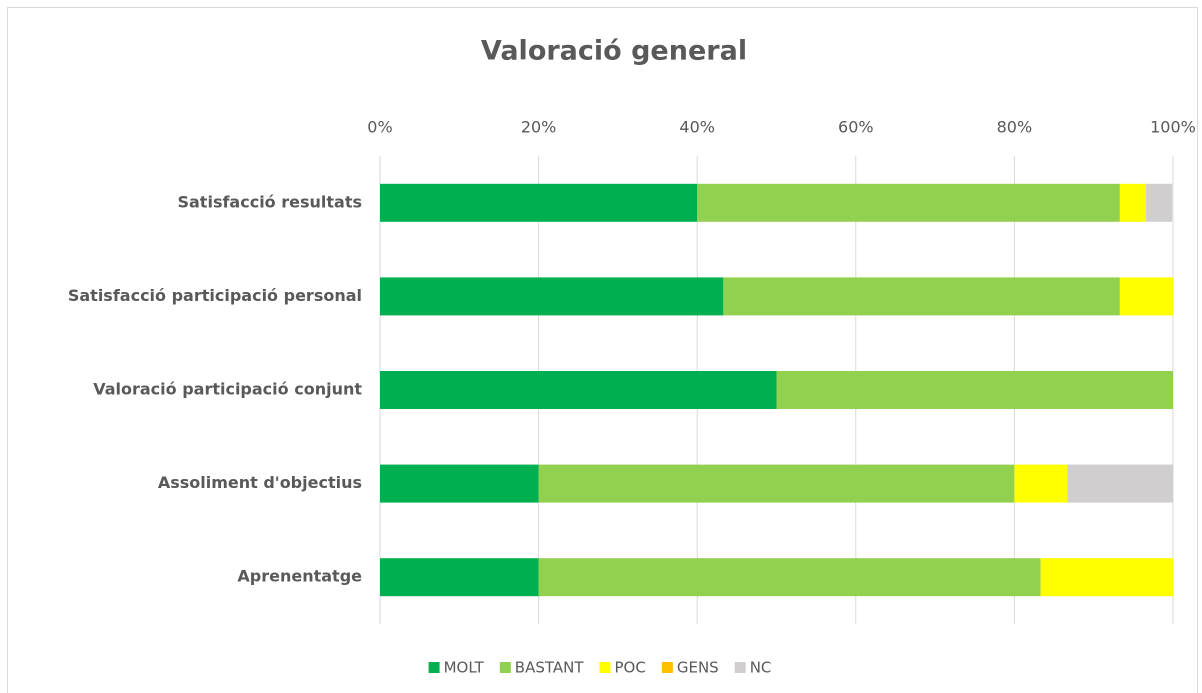  Describe the element at coordinates (299, 576) in the screenshot. I see `y-tick-label: Aprenentatge` at that location.